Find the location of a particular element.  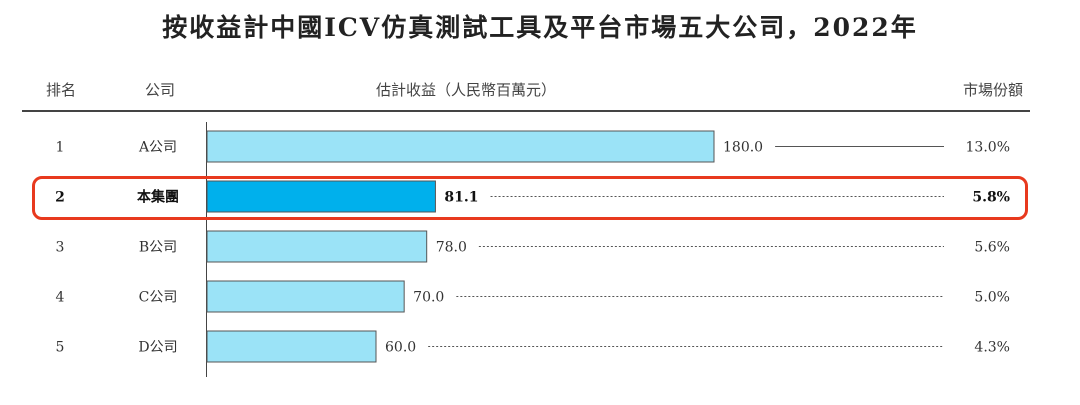

chart-title: 按收益計中國ICV仿真測試工具及平台市場五大公司，2022年 is located at coordinates (540, 27).